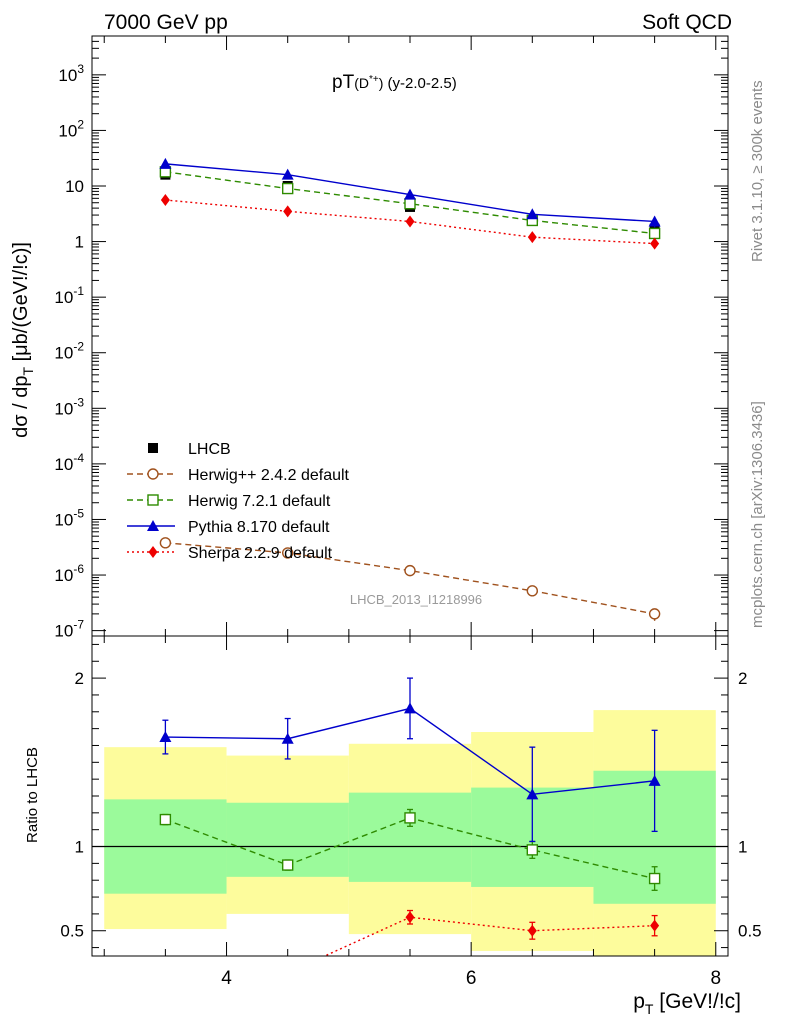 The width and height of the screenshot is (786, 1024). I want to click on x-axis-label: pT [GeV!/!c], so click(687, 1003).